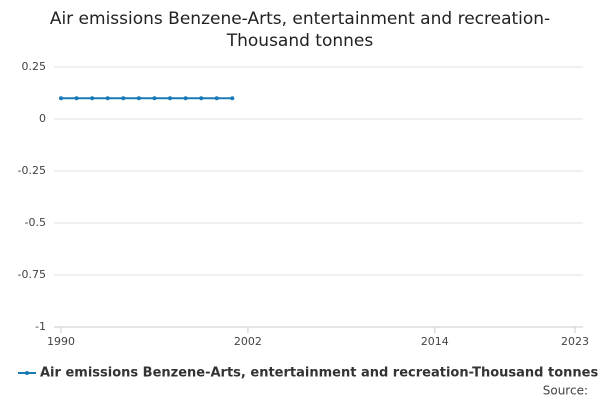 This screenshot has width=600, height=400. Describe the element at coordinates (34, 66) in the screenshot. I see `y-tick-label: 0.25` at that location.